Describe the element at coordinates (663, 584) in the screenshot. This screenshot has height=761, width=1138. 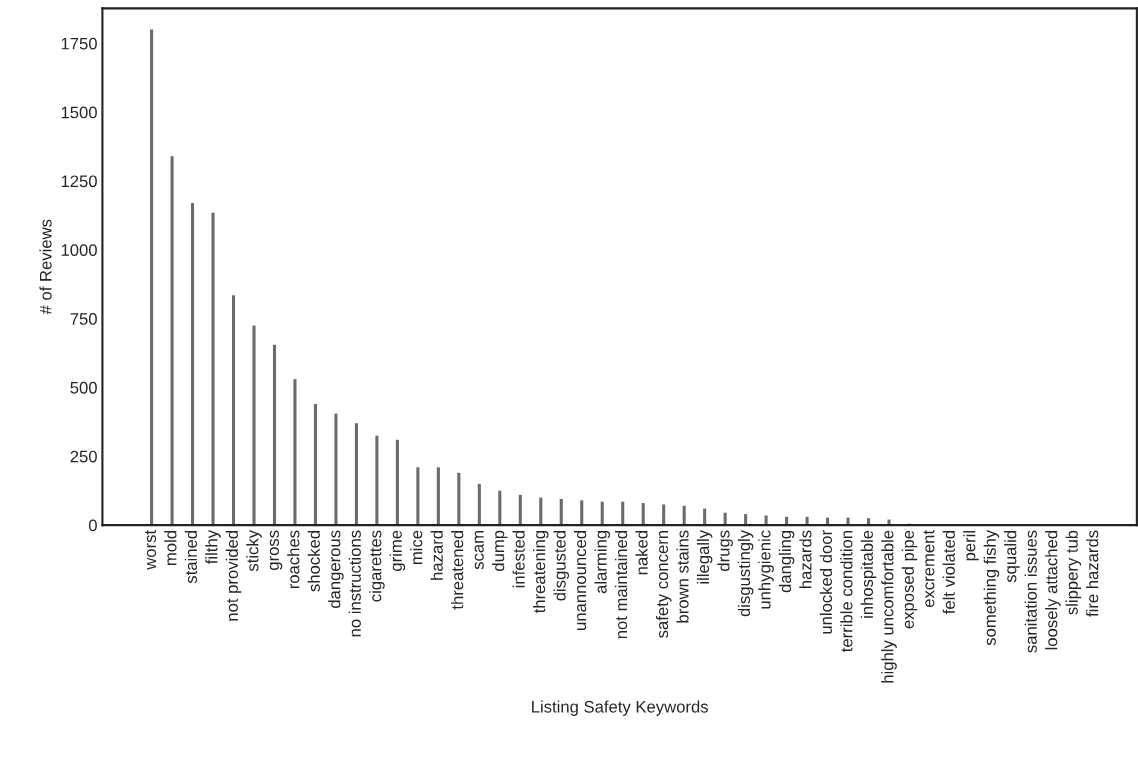
I see `x-tick-label: safety concern` at that location.